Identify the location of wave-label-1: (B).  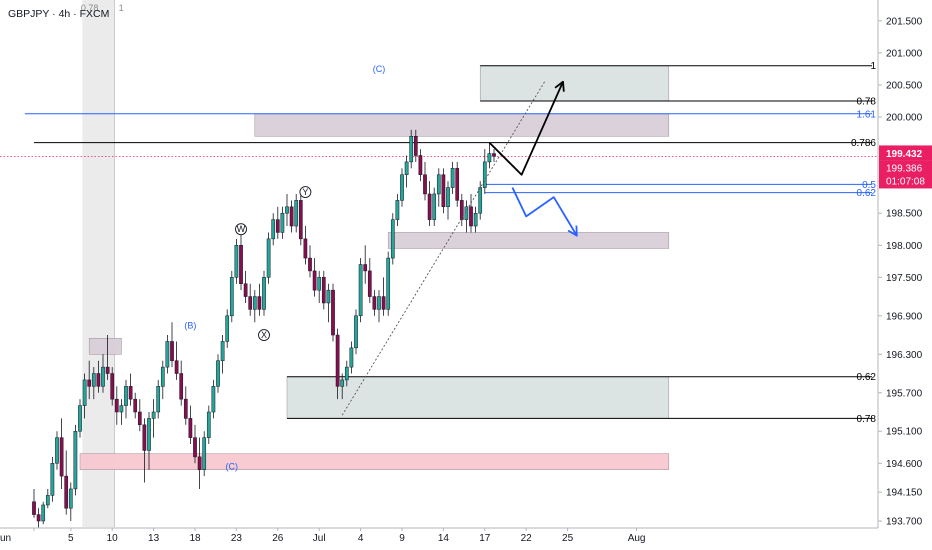
(190, 325).